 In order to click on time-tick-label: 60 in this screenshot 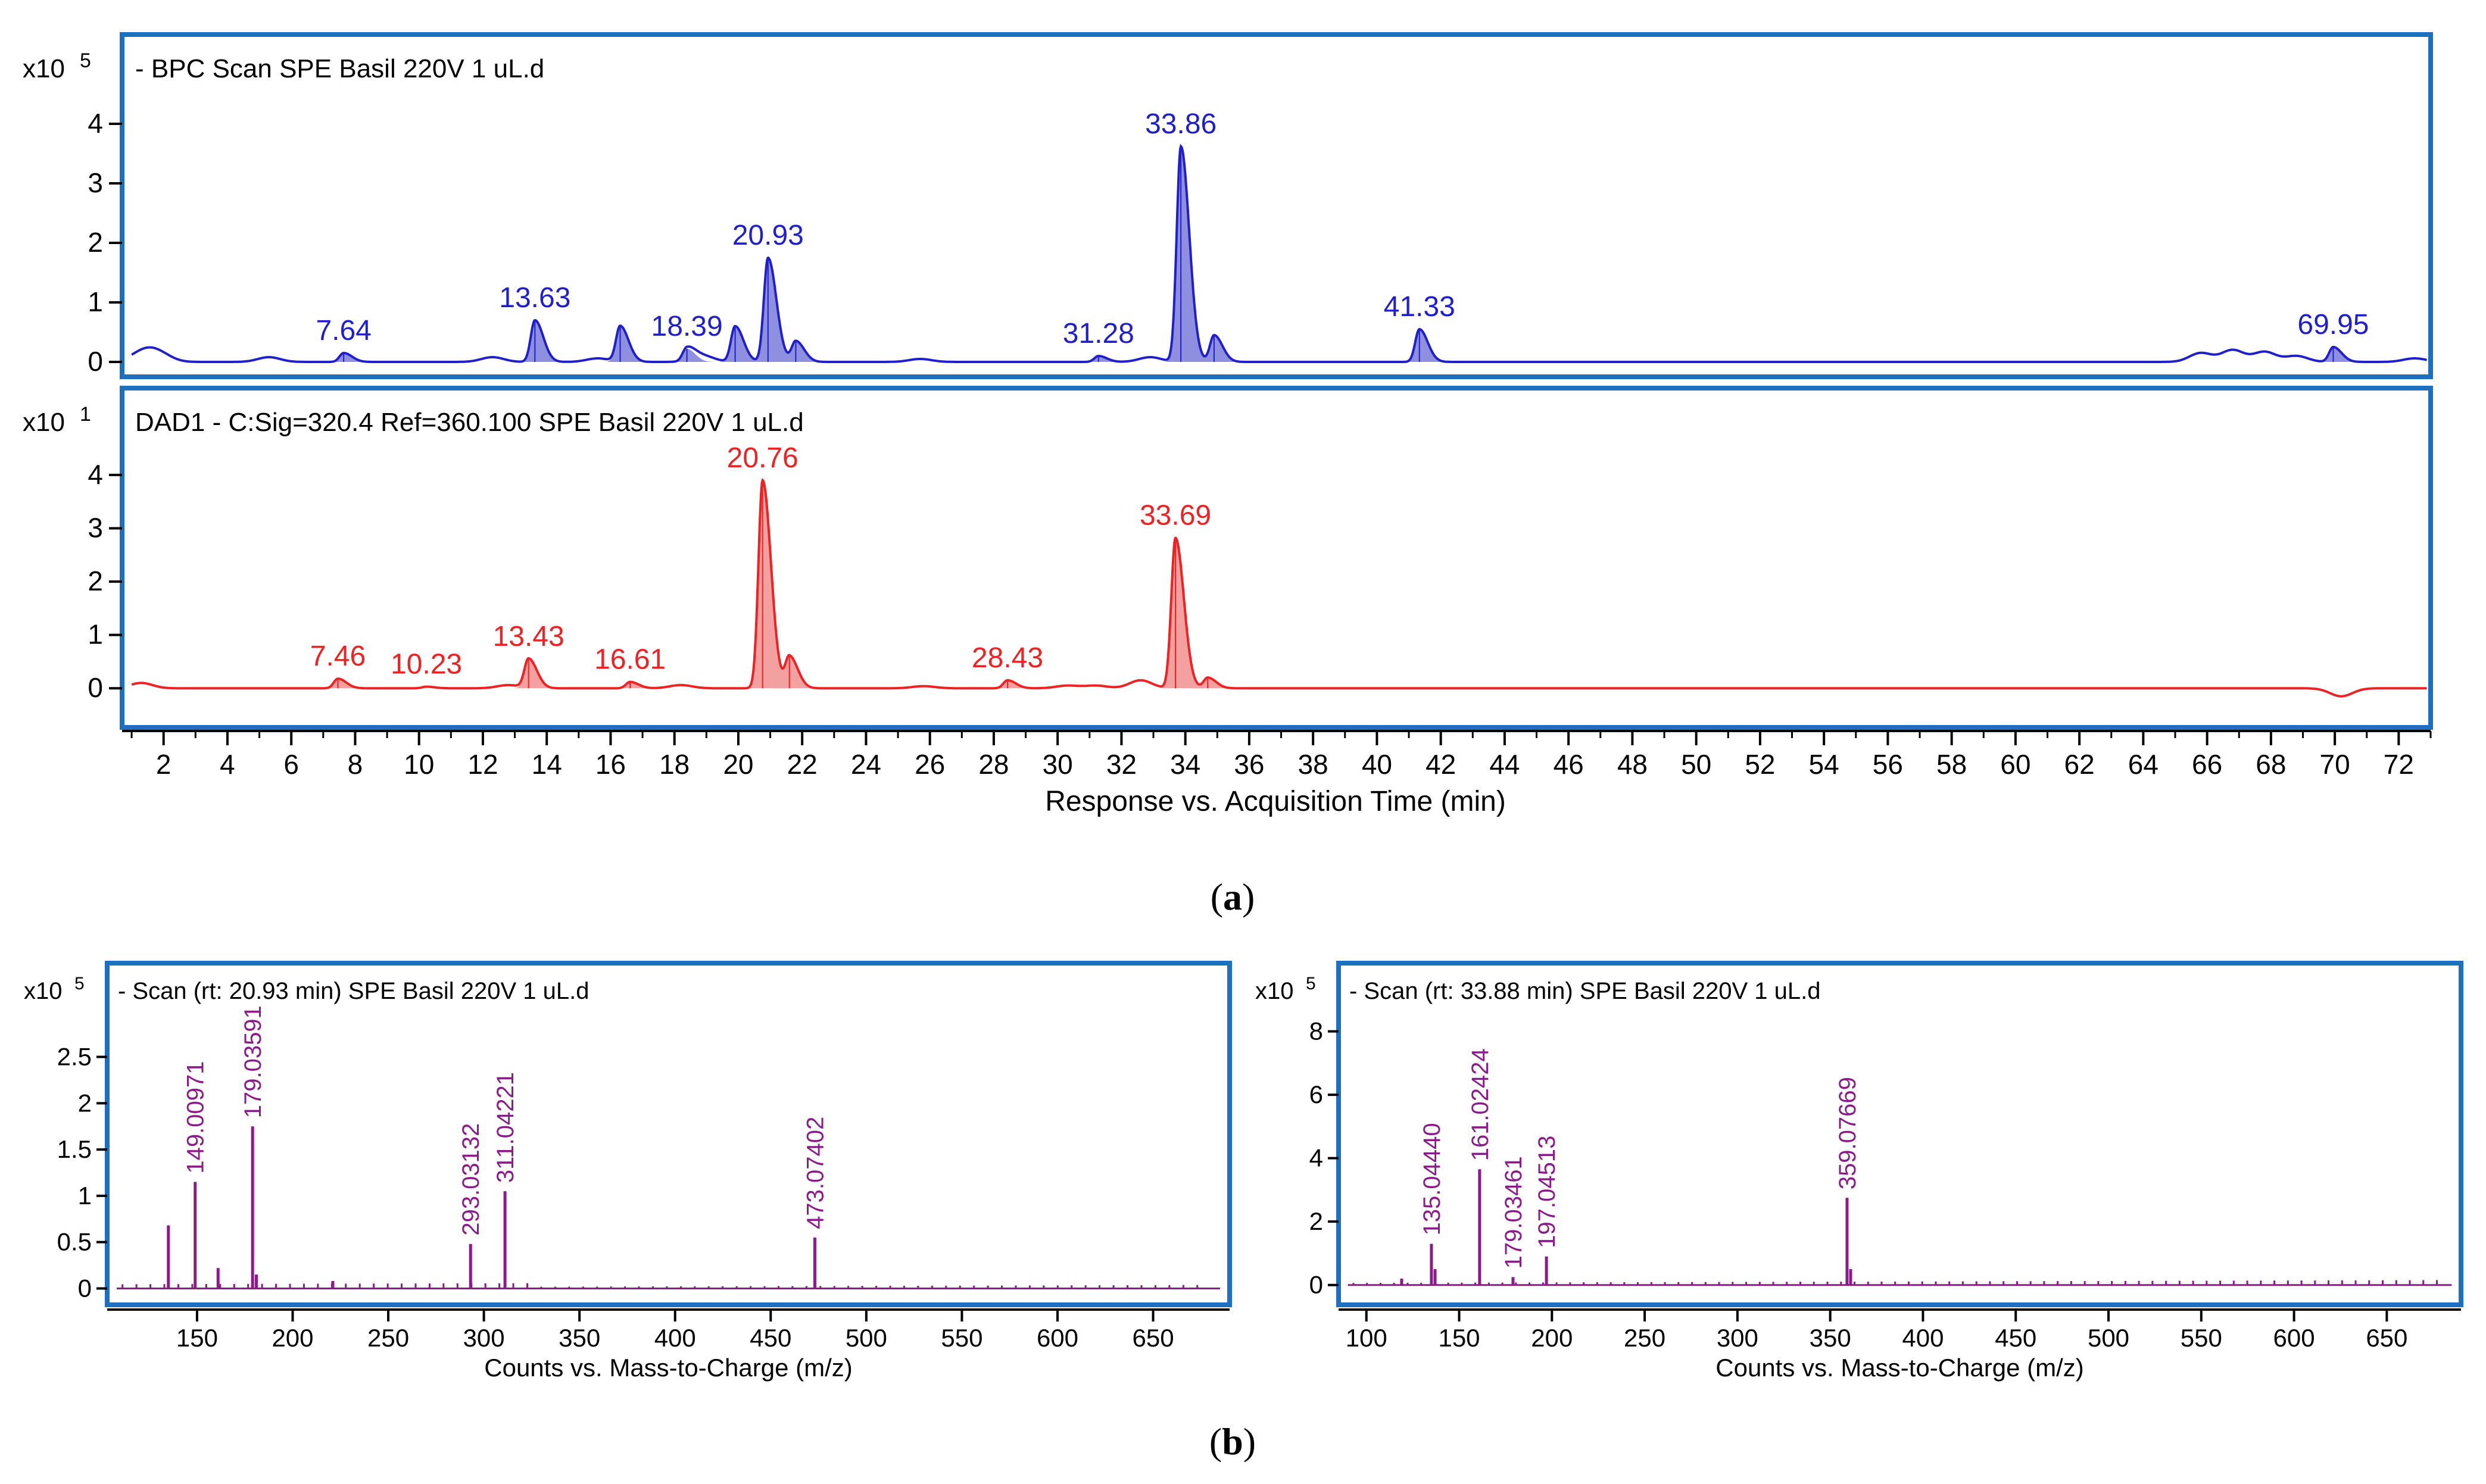, I will do `click(2015, 764)`.